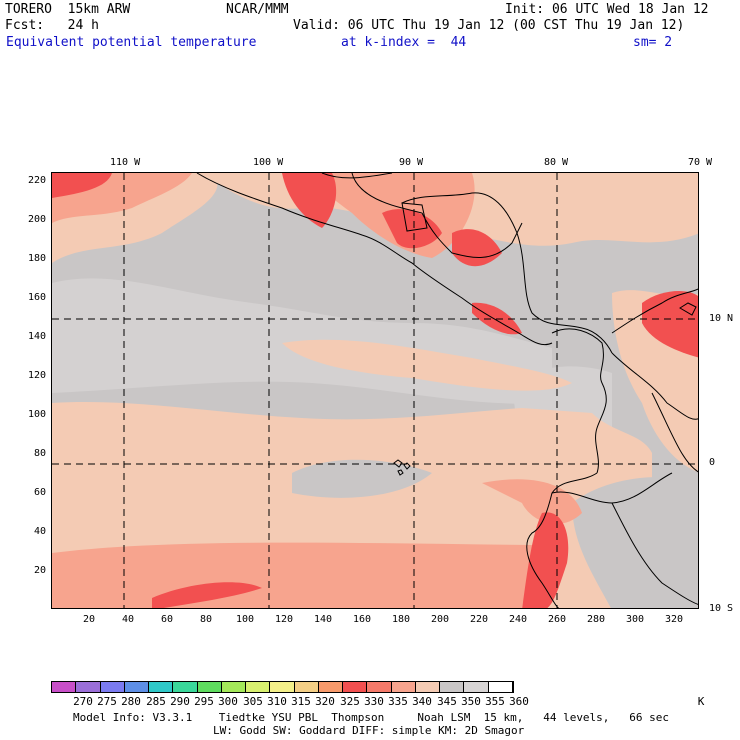 The height and width of the screenshot is (740, 740). I want to click on organization-label: NCAR/MMM, so click(257, 9).